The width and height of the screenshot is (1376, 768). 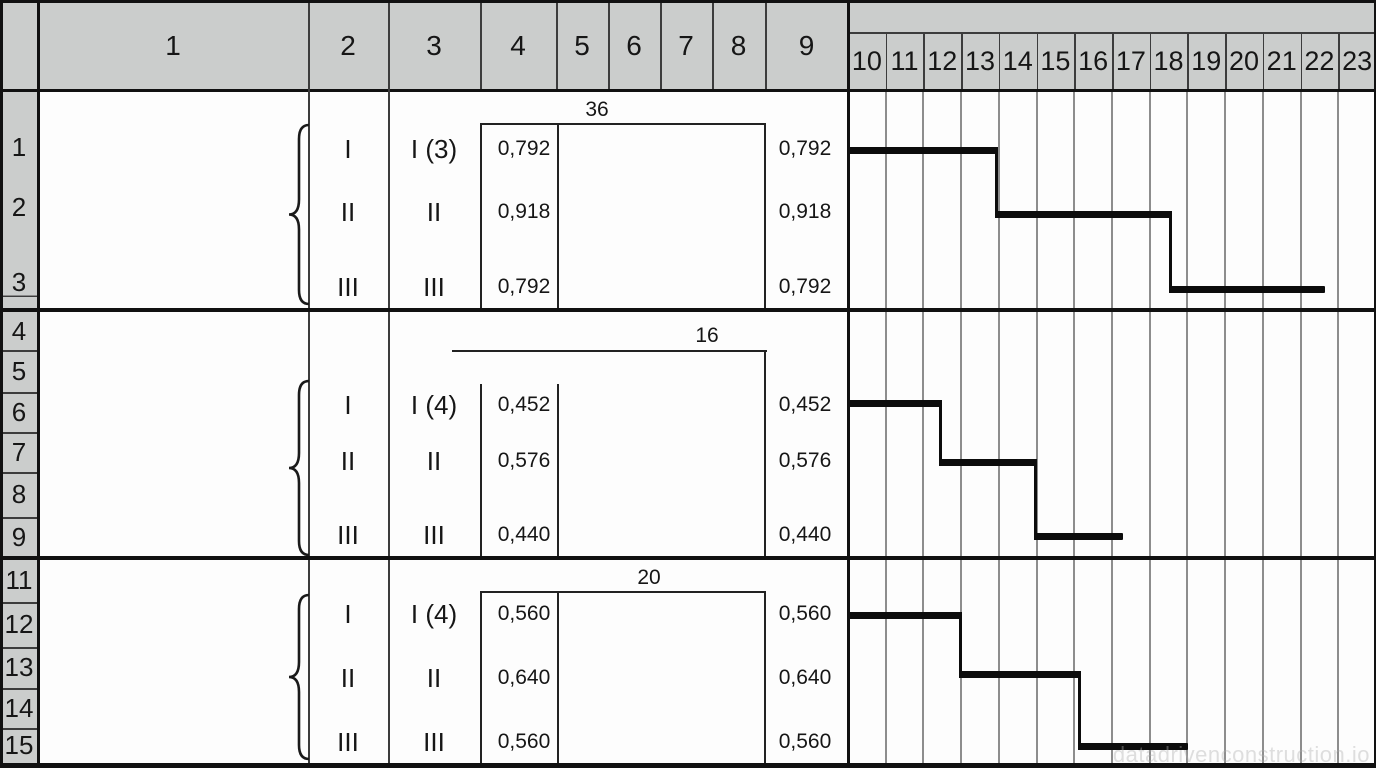 What do you see at coordinates (688, 1) in the screenshot?
I see `frame-top` at bounding box center [688, 1].